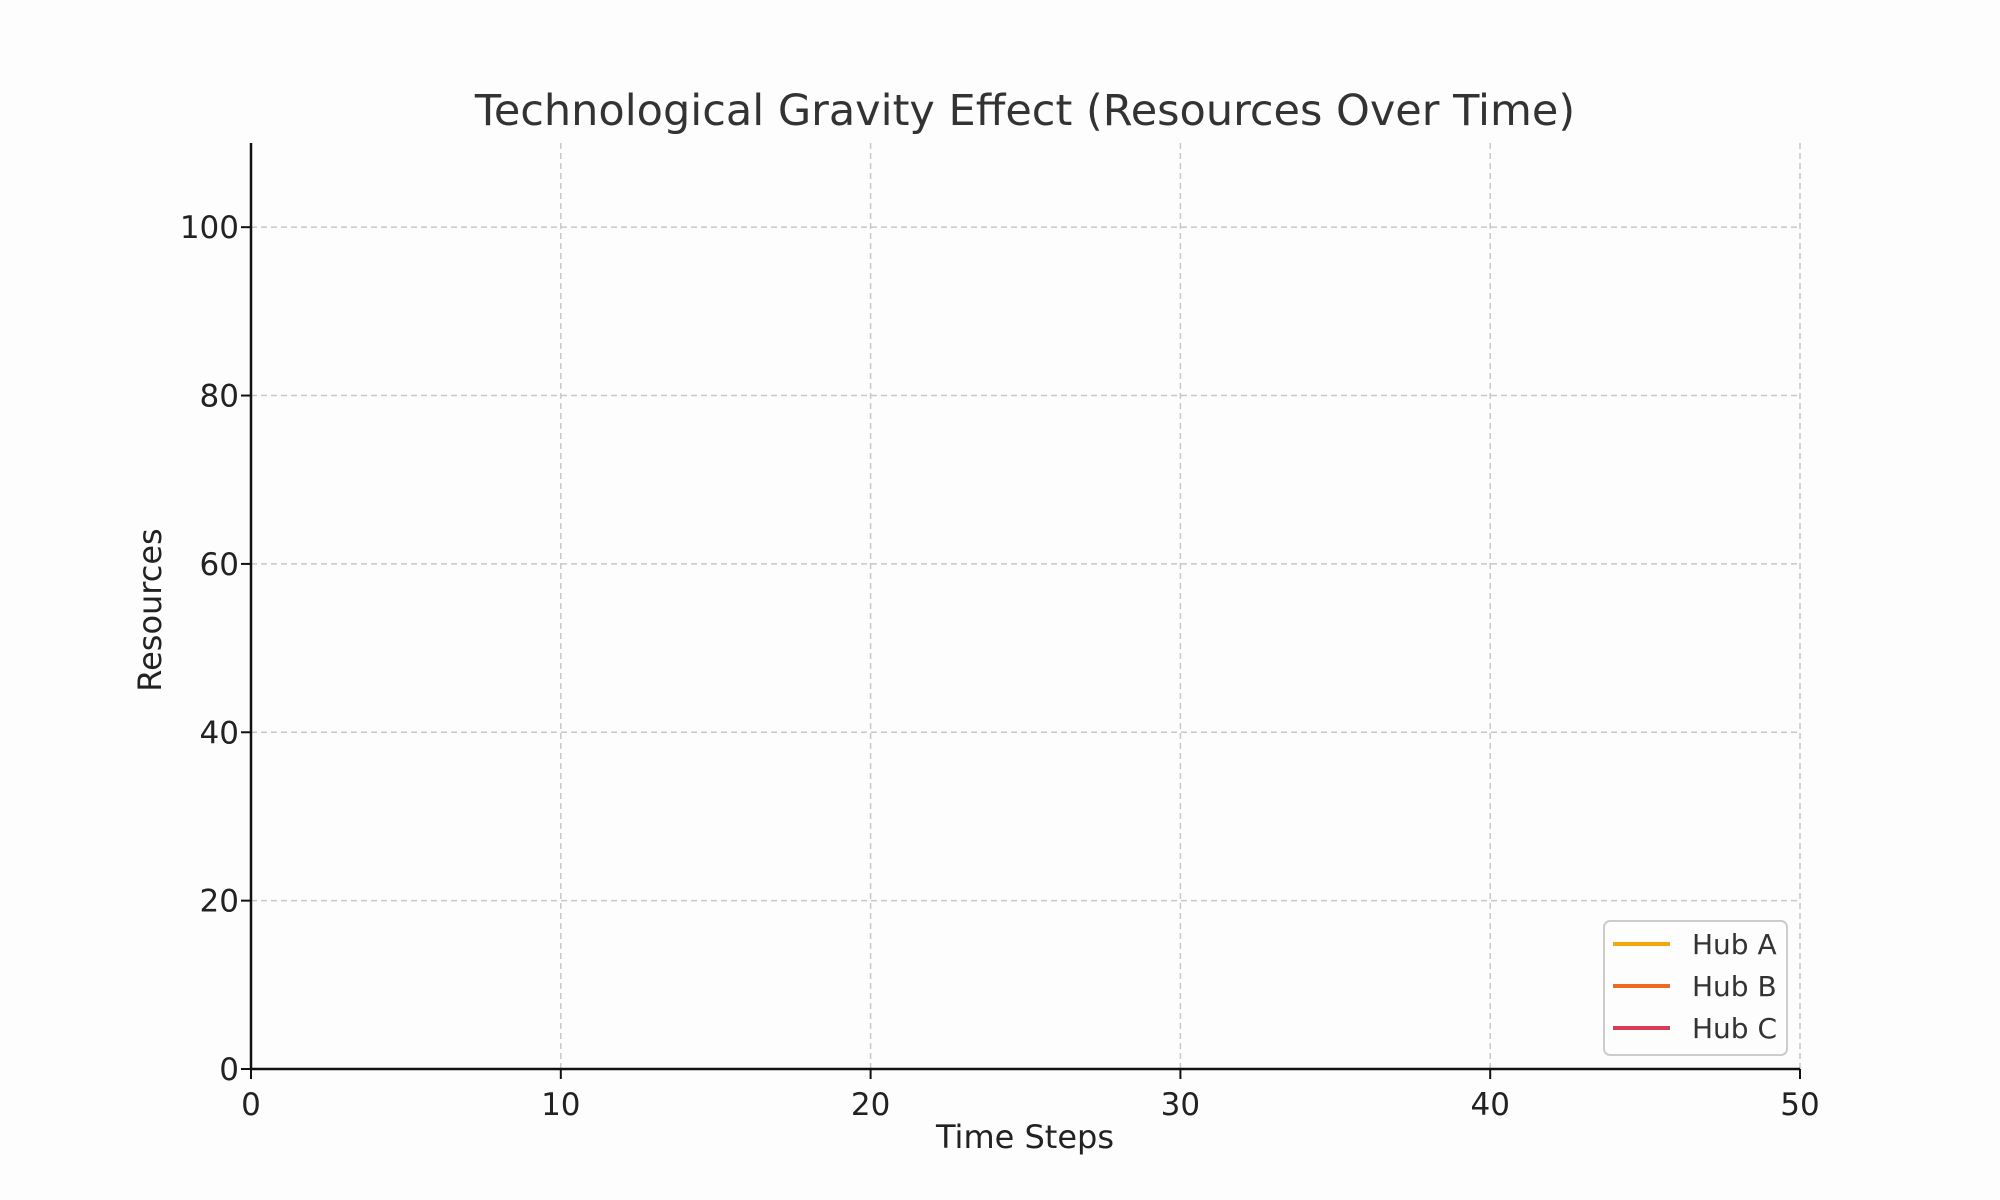  I want to click on y-tick-label: 60, so click(219, 565).